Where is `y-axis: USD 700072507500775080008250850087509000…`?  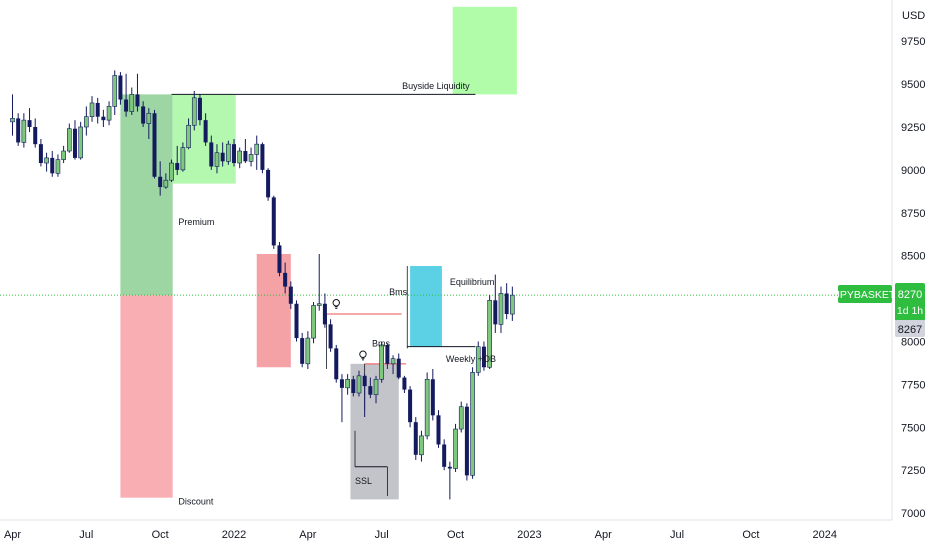
y-axis: USD 700072507500775080008250850087509000… is located at coordinates (908, 260).